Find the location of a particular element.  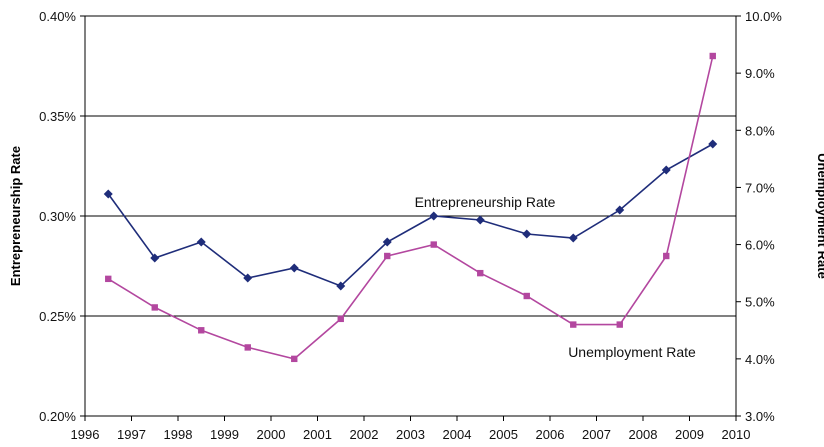

x-tick-label: 2000 is located at coordinates (271, 434).